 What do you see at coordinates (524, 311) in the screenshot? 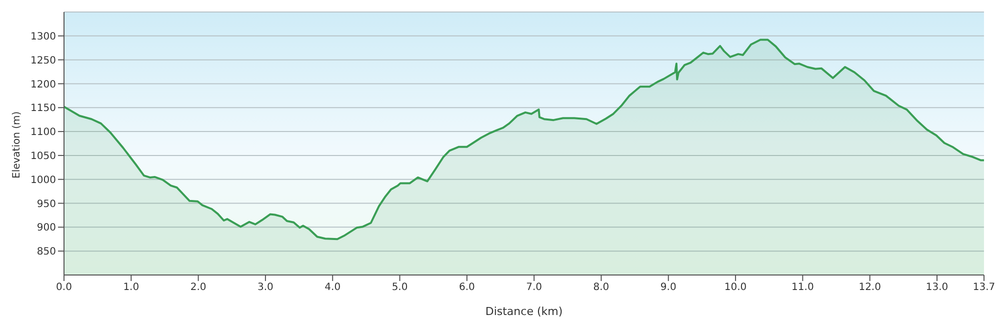
I see `x-axis-title: Distance (km)` at bounding box center [524, 311].